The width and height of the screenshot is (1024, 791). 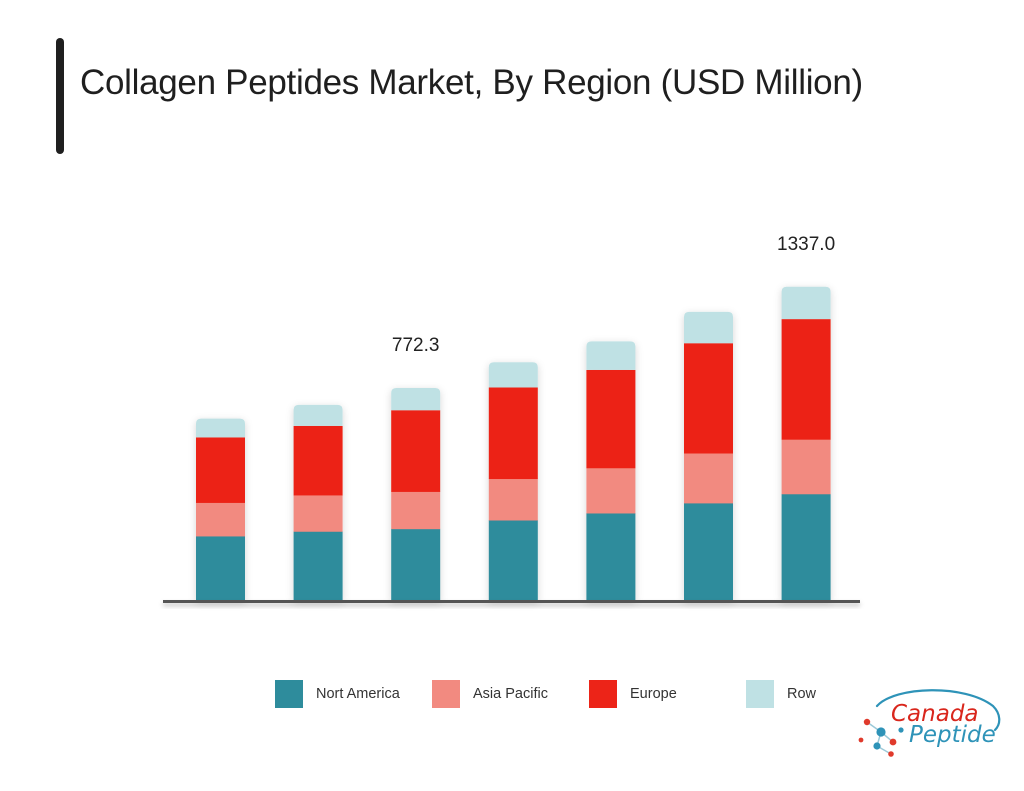 What do you see at coordinates (358, 694) in the screenshot?
I see `legend-label-north-america: Nort America` at bounding box center [358, 694].